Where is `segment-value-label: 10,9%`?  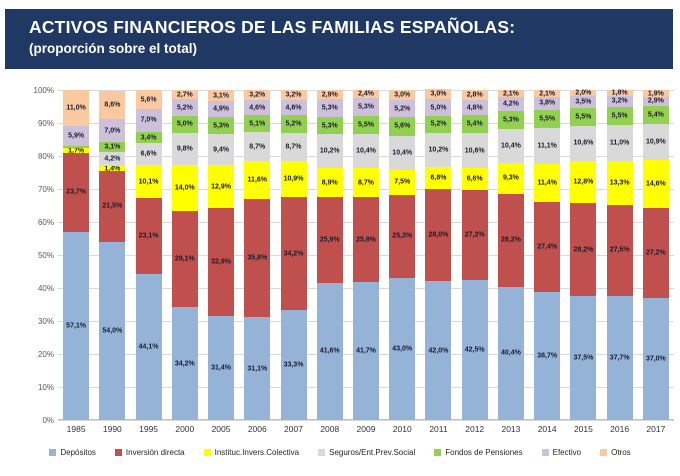 segment-value-label: 10,9% is located at coordinates (293, 179).